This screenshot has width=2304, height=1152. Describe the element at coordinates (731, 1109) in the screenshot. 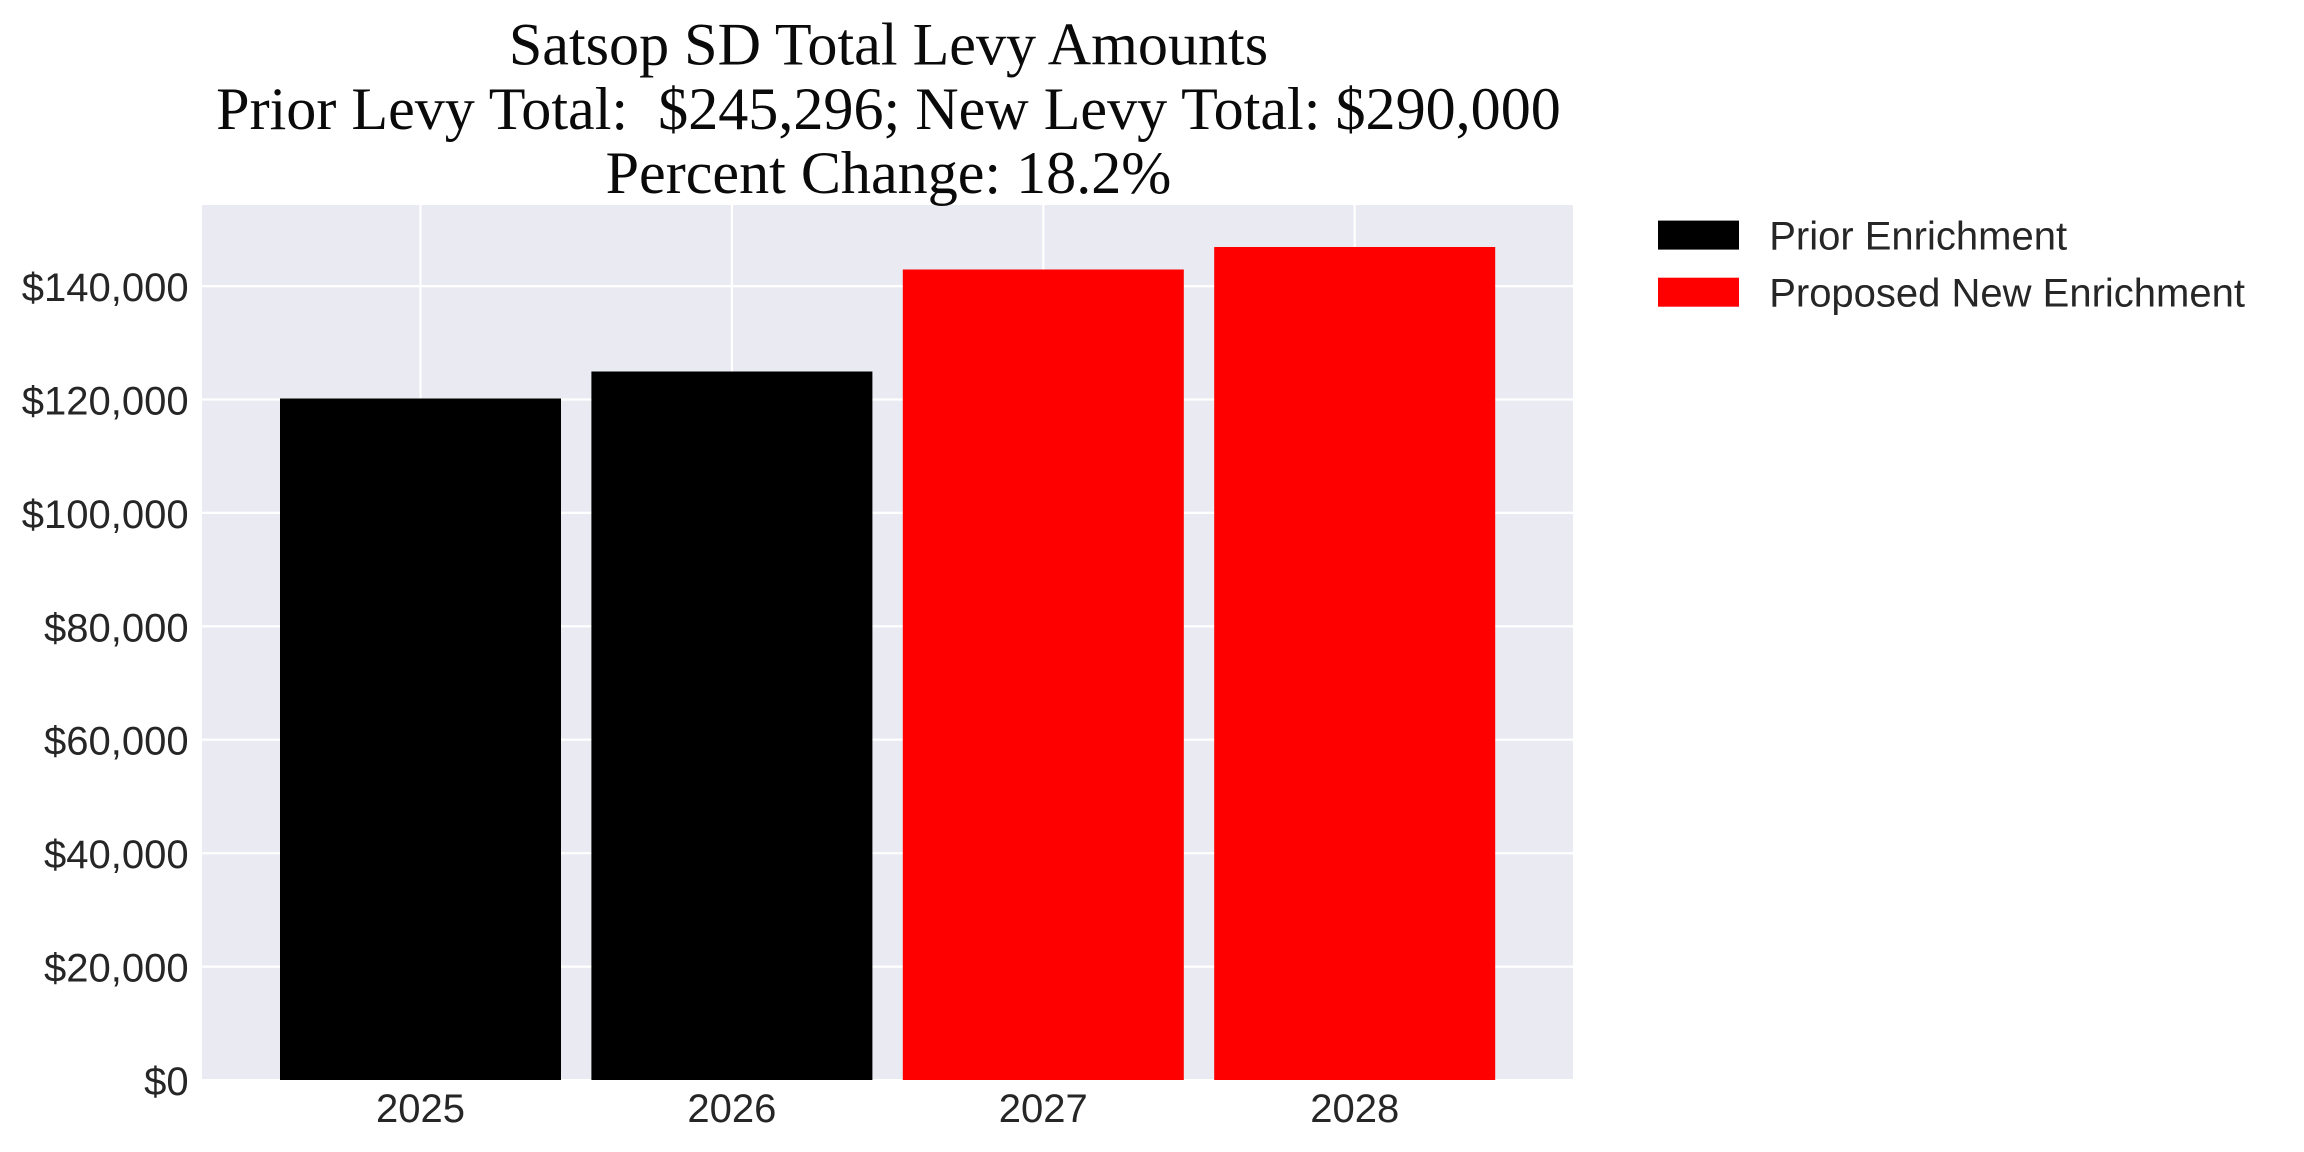

I see `svg-text: 2026` at that location.